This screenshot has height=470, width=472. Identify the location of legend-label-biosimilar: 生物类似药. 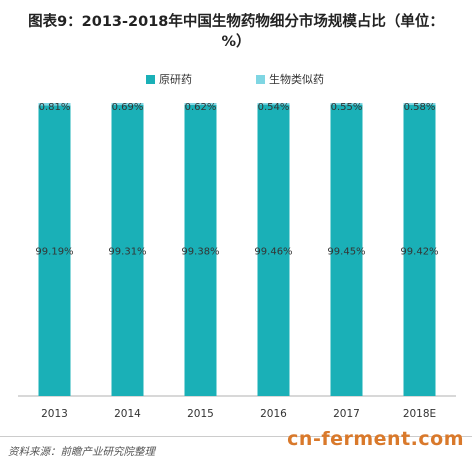
(296, 79).